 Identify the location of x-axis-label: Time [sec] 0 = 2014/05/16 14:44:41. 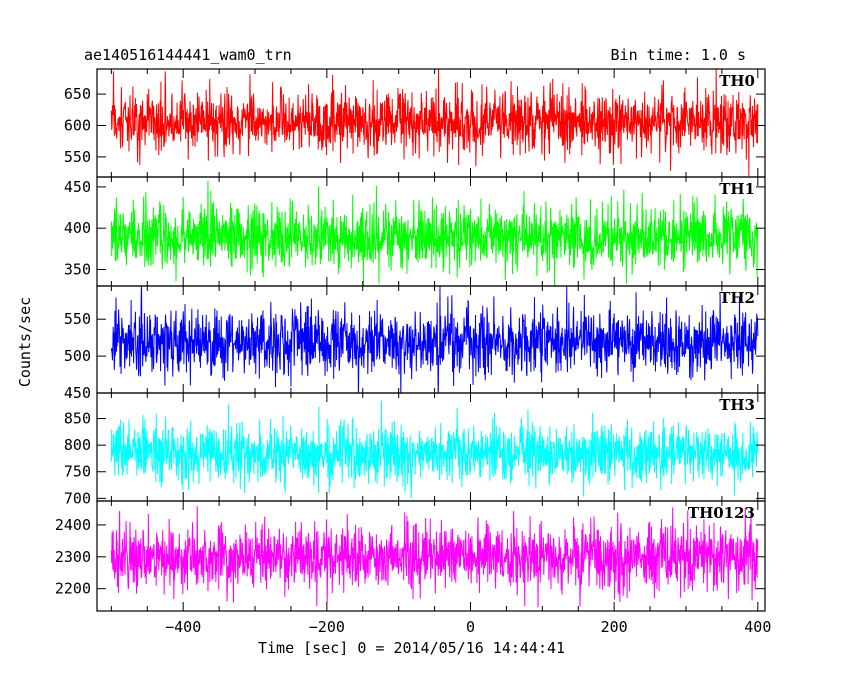
(412, 648).